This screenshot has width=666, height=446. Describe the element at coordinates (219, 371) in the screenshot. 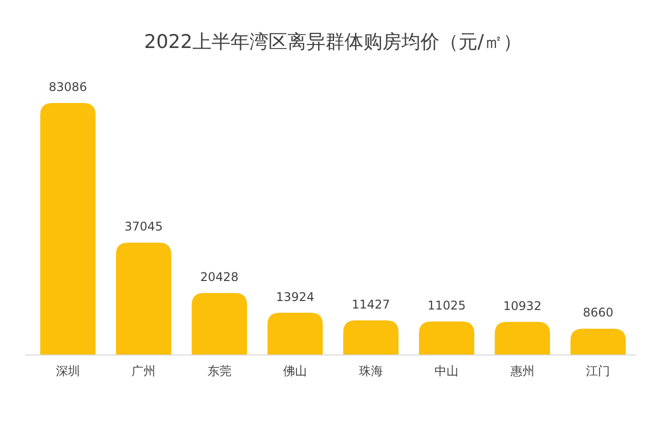

I see `x-tick-label: 东莞` at that location.